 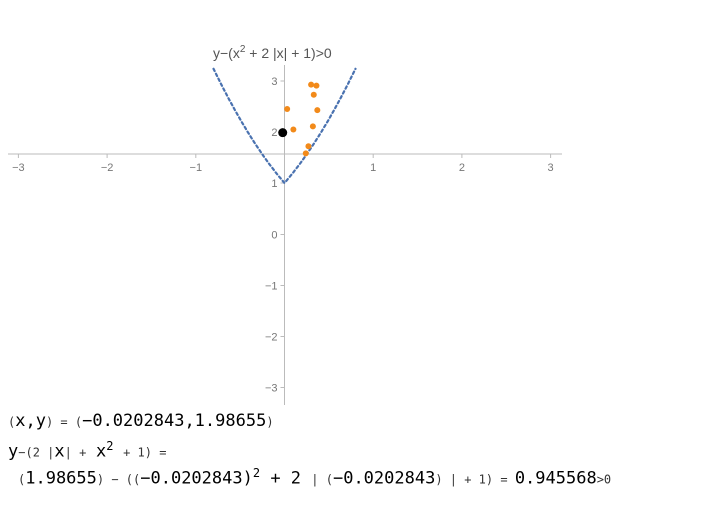 What do you see at coordinates (373, 168) in the screenshot?
I see `x-tick-label: 1` at bounding box center [373, 168].